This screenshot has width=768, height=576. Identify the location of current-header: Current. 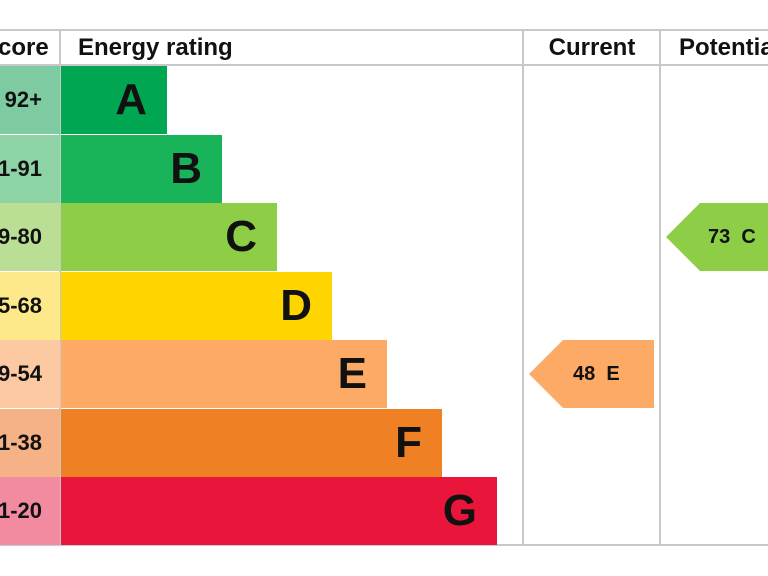
(592, 47).